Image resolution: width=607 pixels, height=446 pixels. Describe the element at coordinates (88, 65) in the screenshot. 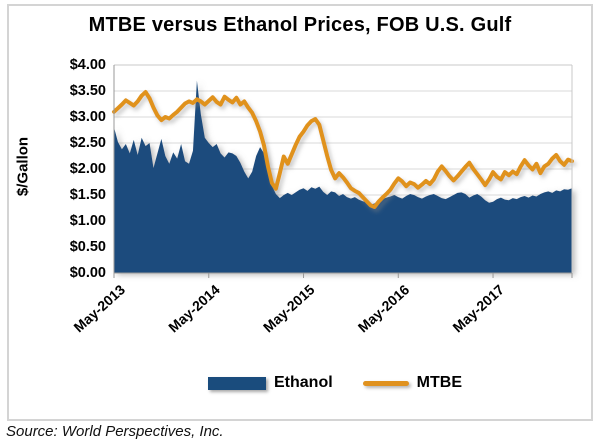

I see `svg-text: $4.00` at that location.